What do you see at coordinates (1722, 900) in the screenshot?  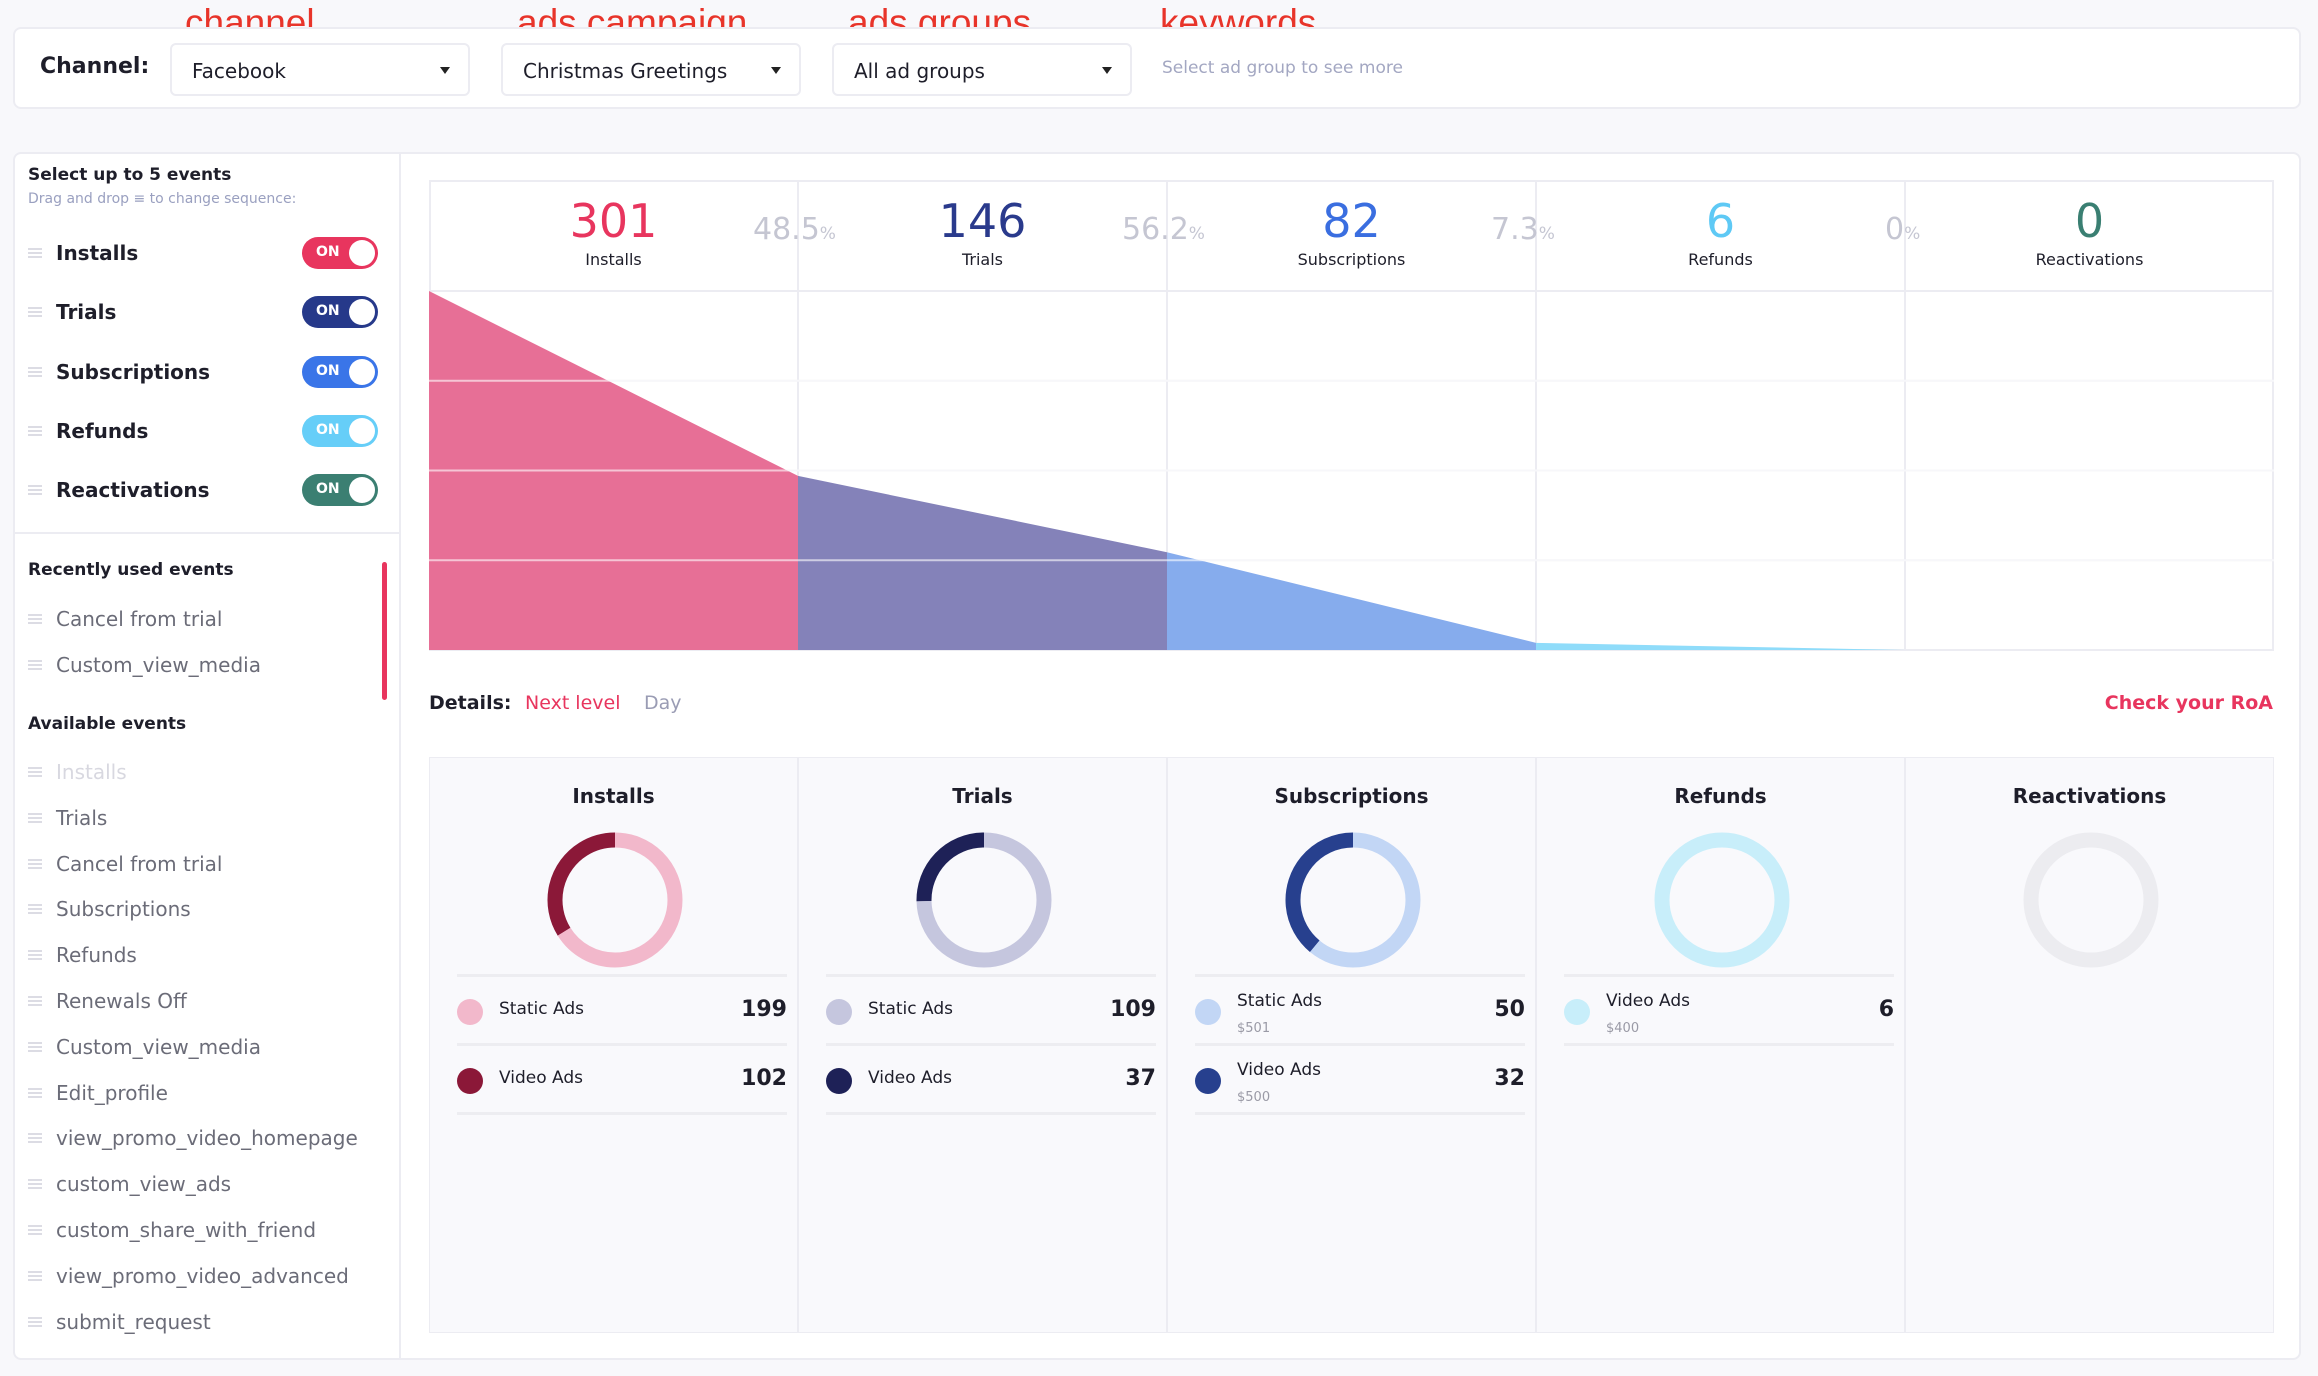 I see `donut-slice-video-ads` at bounding box center [1722, 900].